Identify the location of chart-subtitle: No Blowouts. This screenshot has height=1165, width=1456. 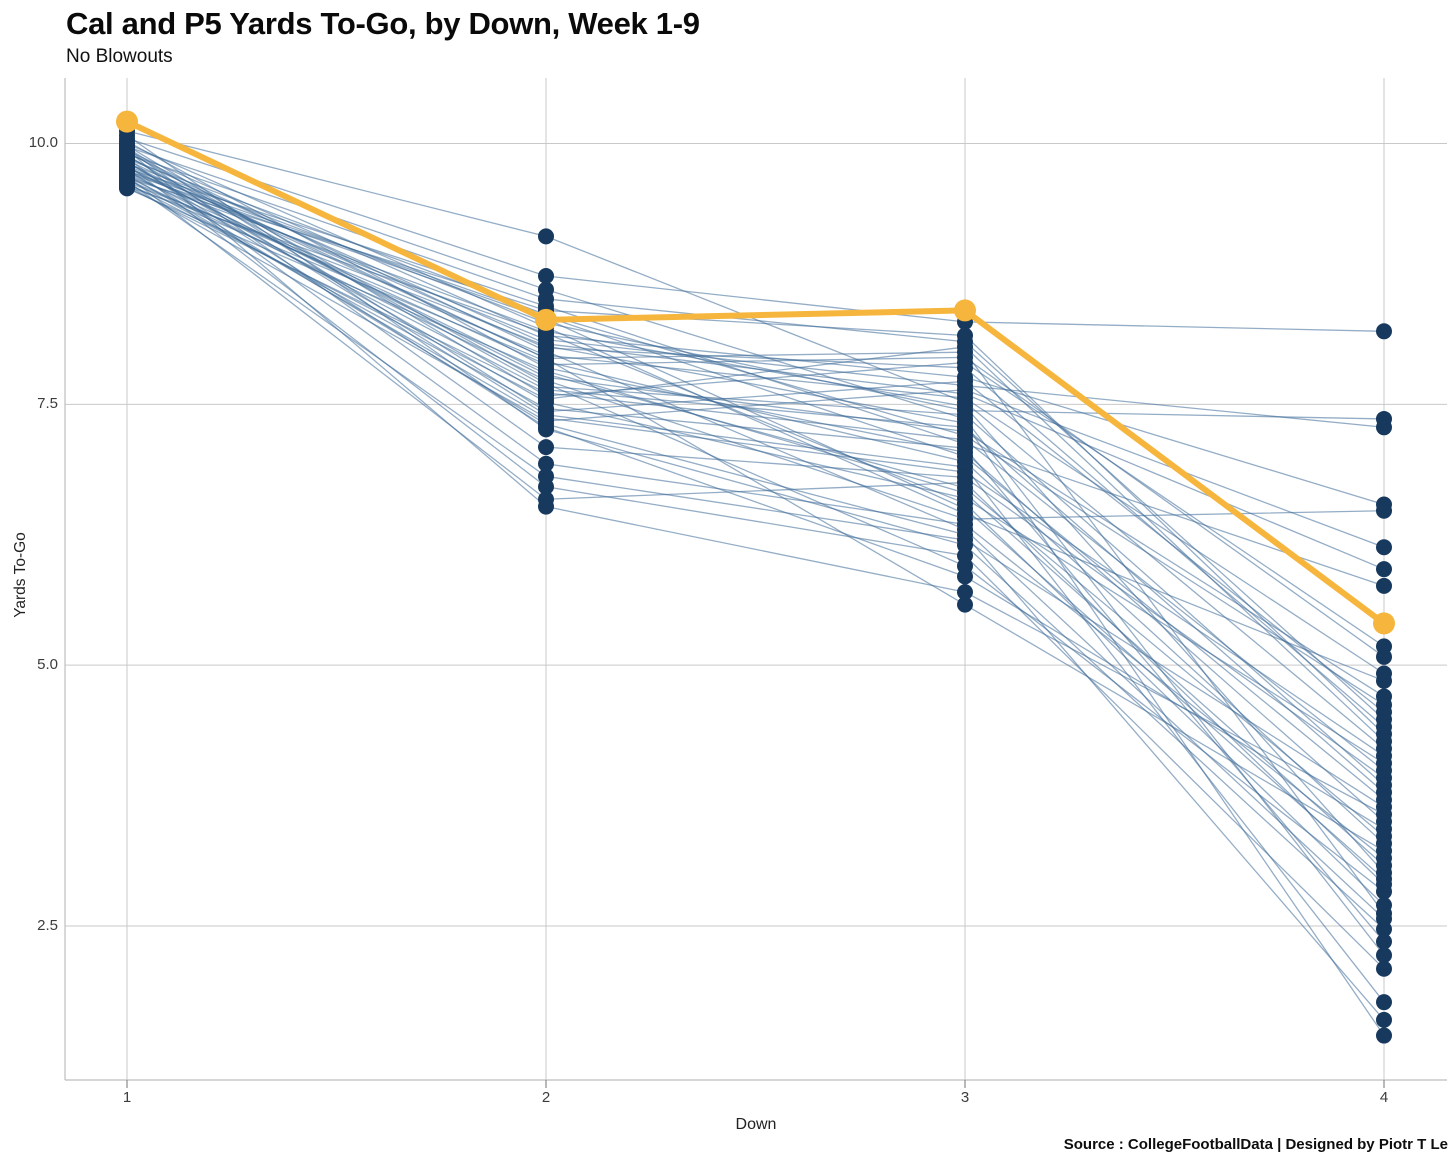
(119, 56).